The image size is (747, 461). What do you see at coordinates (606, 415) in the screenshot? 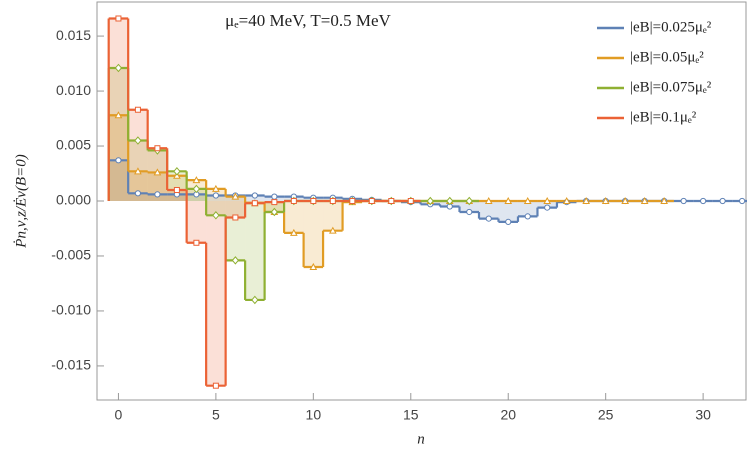
I see `x-tick-label: 25` at bounding box center [606, 415].